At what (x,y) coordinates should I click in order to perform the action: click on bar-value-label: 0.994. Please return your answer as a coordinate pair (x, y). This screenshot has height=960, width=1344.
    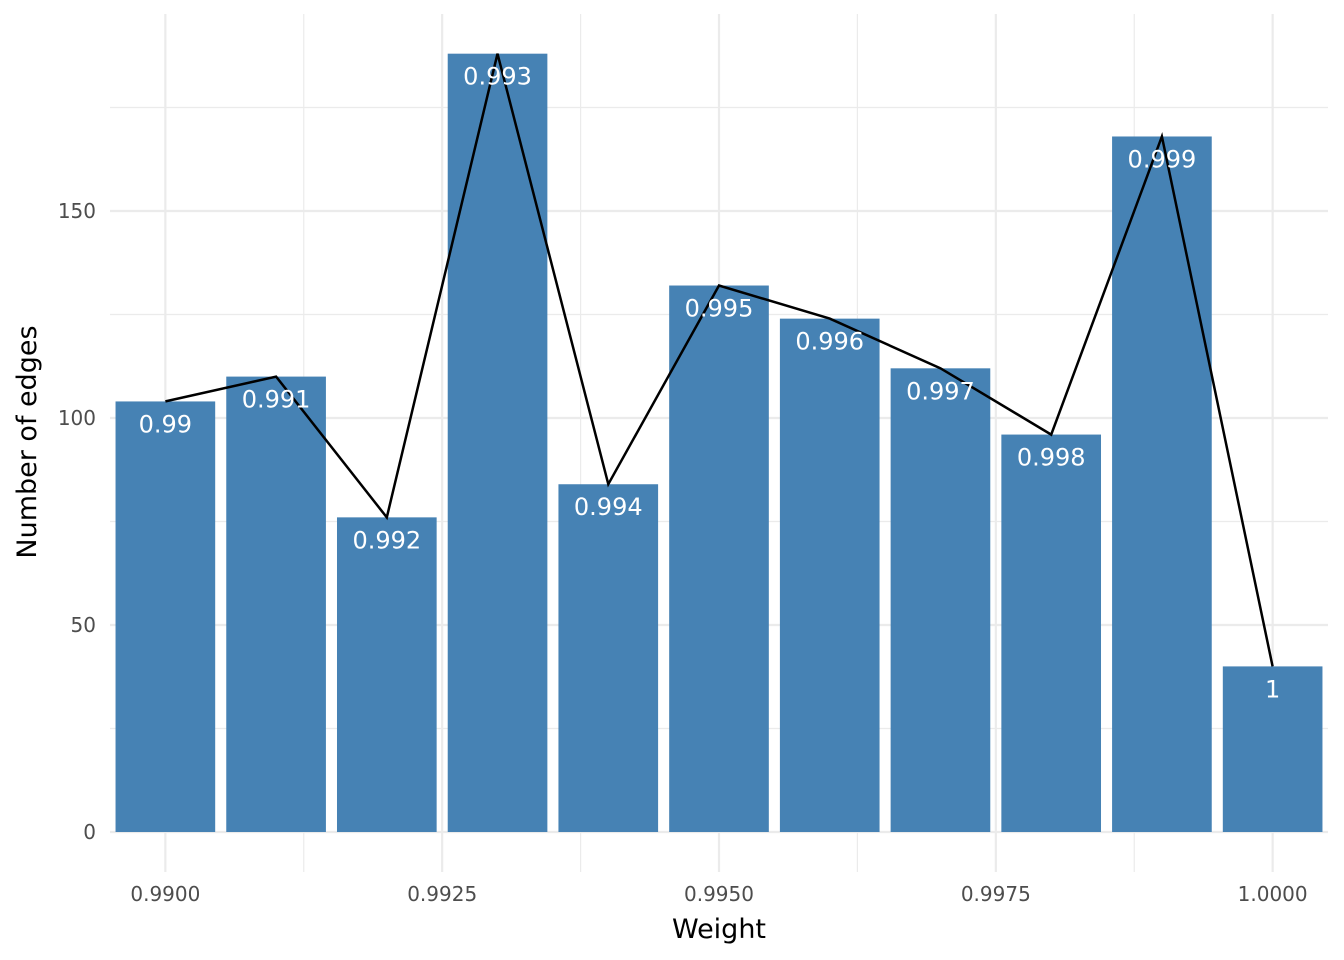
    Looking at the image, I should click on (608, 507).